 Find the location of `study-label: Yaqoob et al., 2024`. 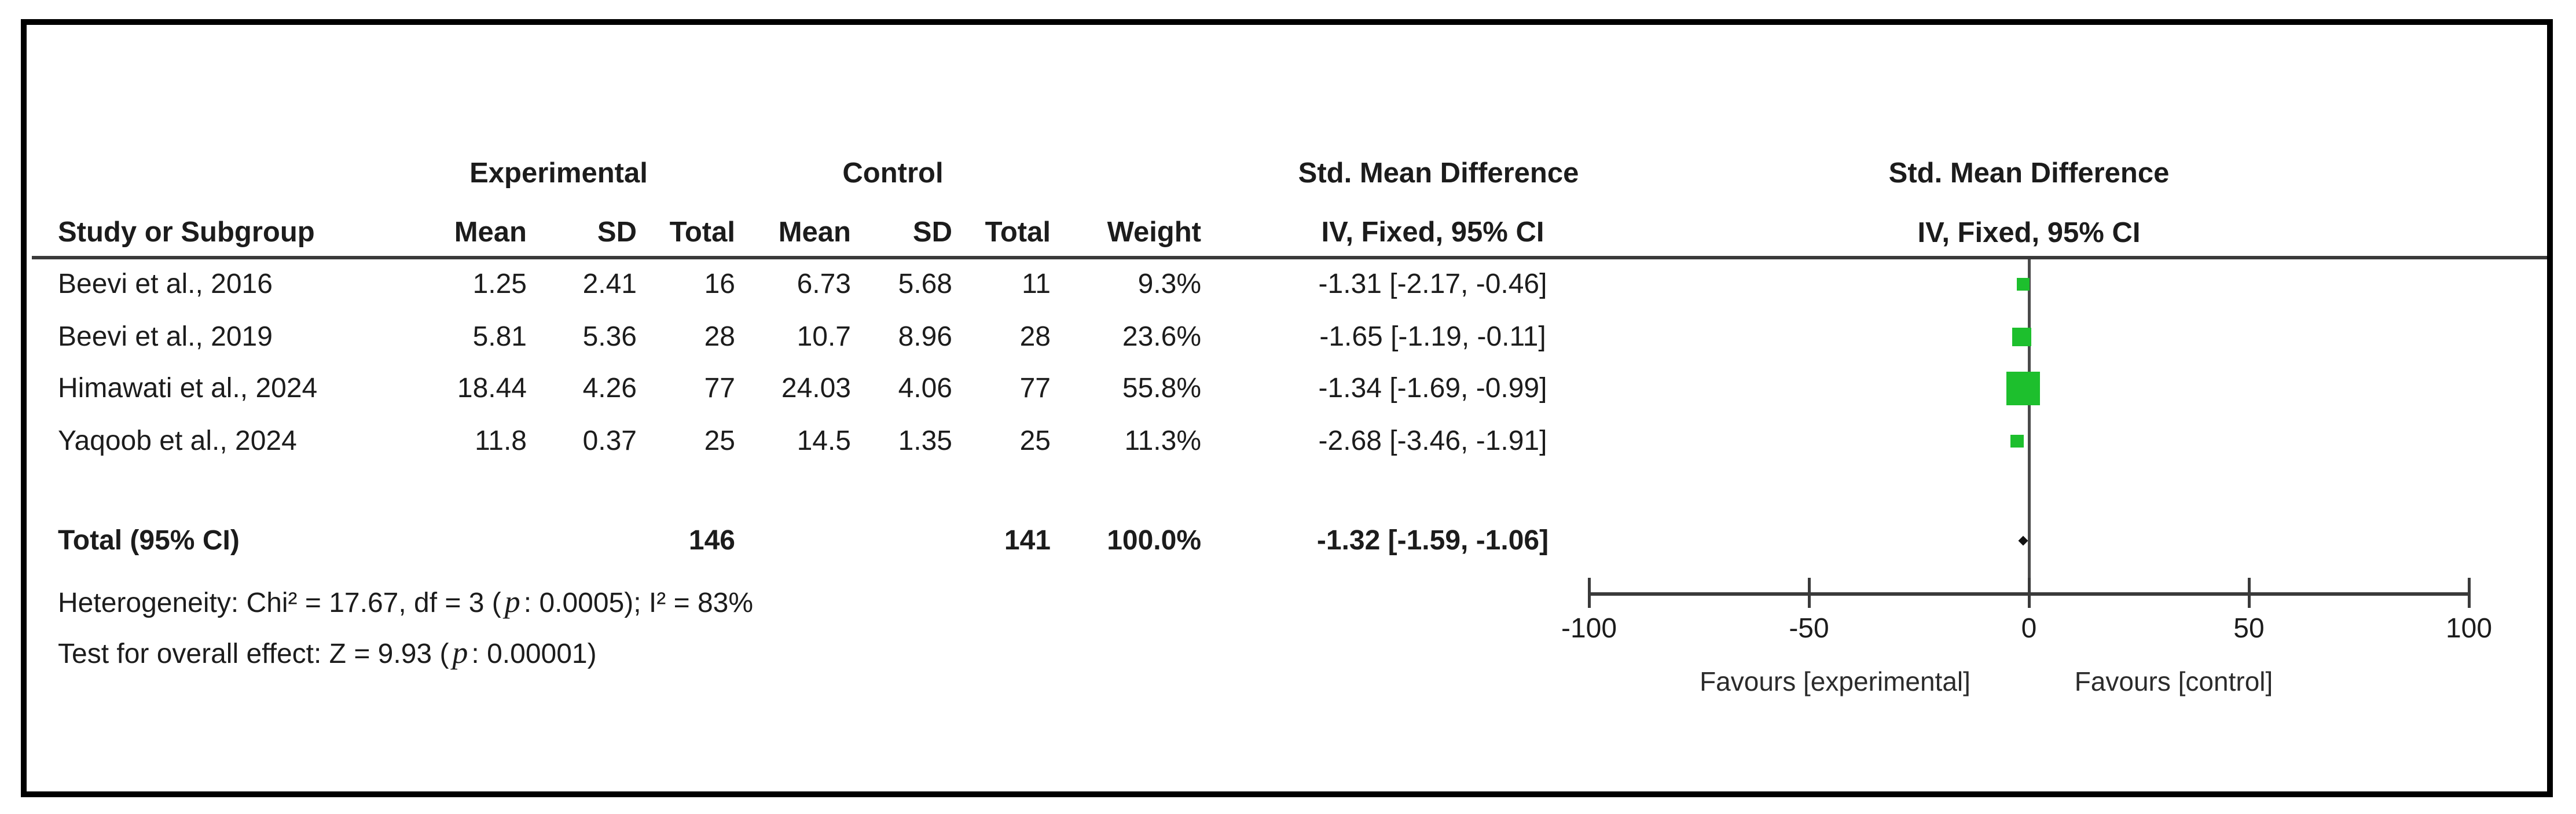

study-label: Yaqoob et al., 2024 is located at coordinates (177, 441).